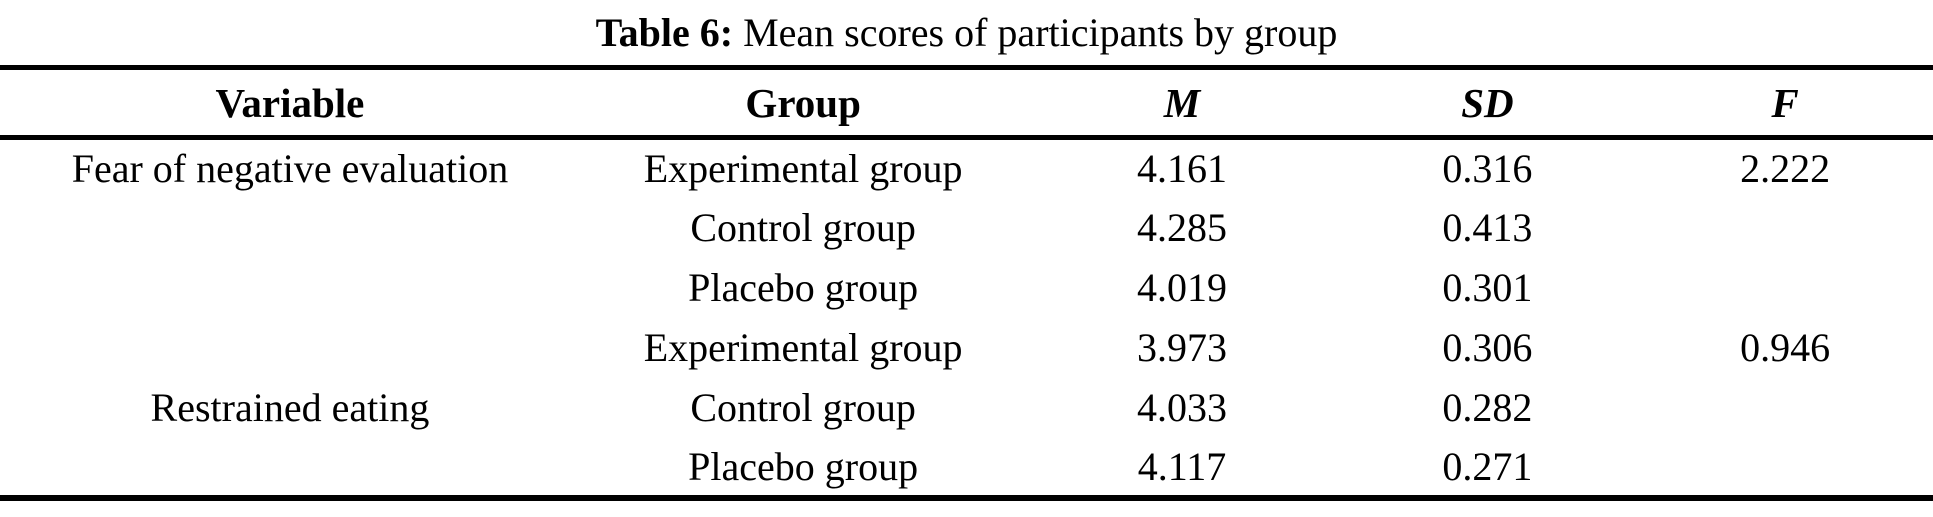 The width and height of the screenshot is (1933, 517). I want to click on table-caption-label: Table 6:, so click(664, 32).